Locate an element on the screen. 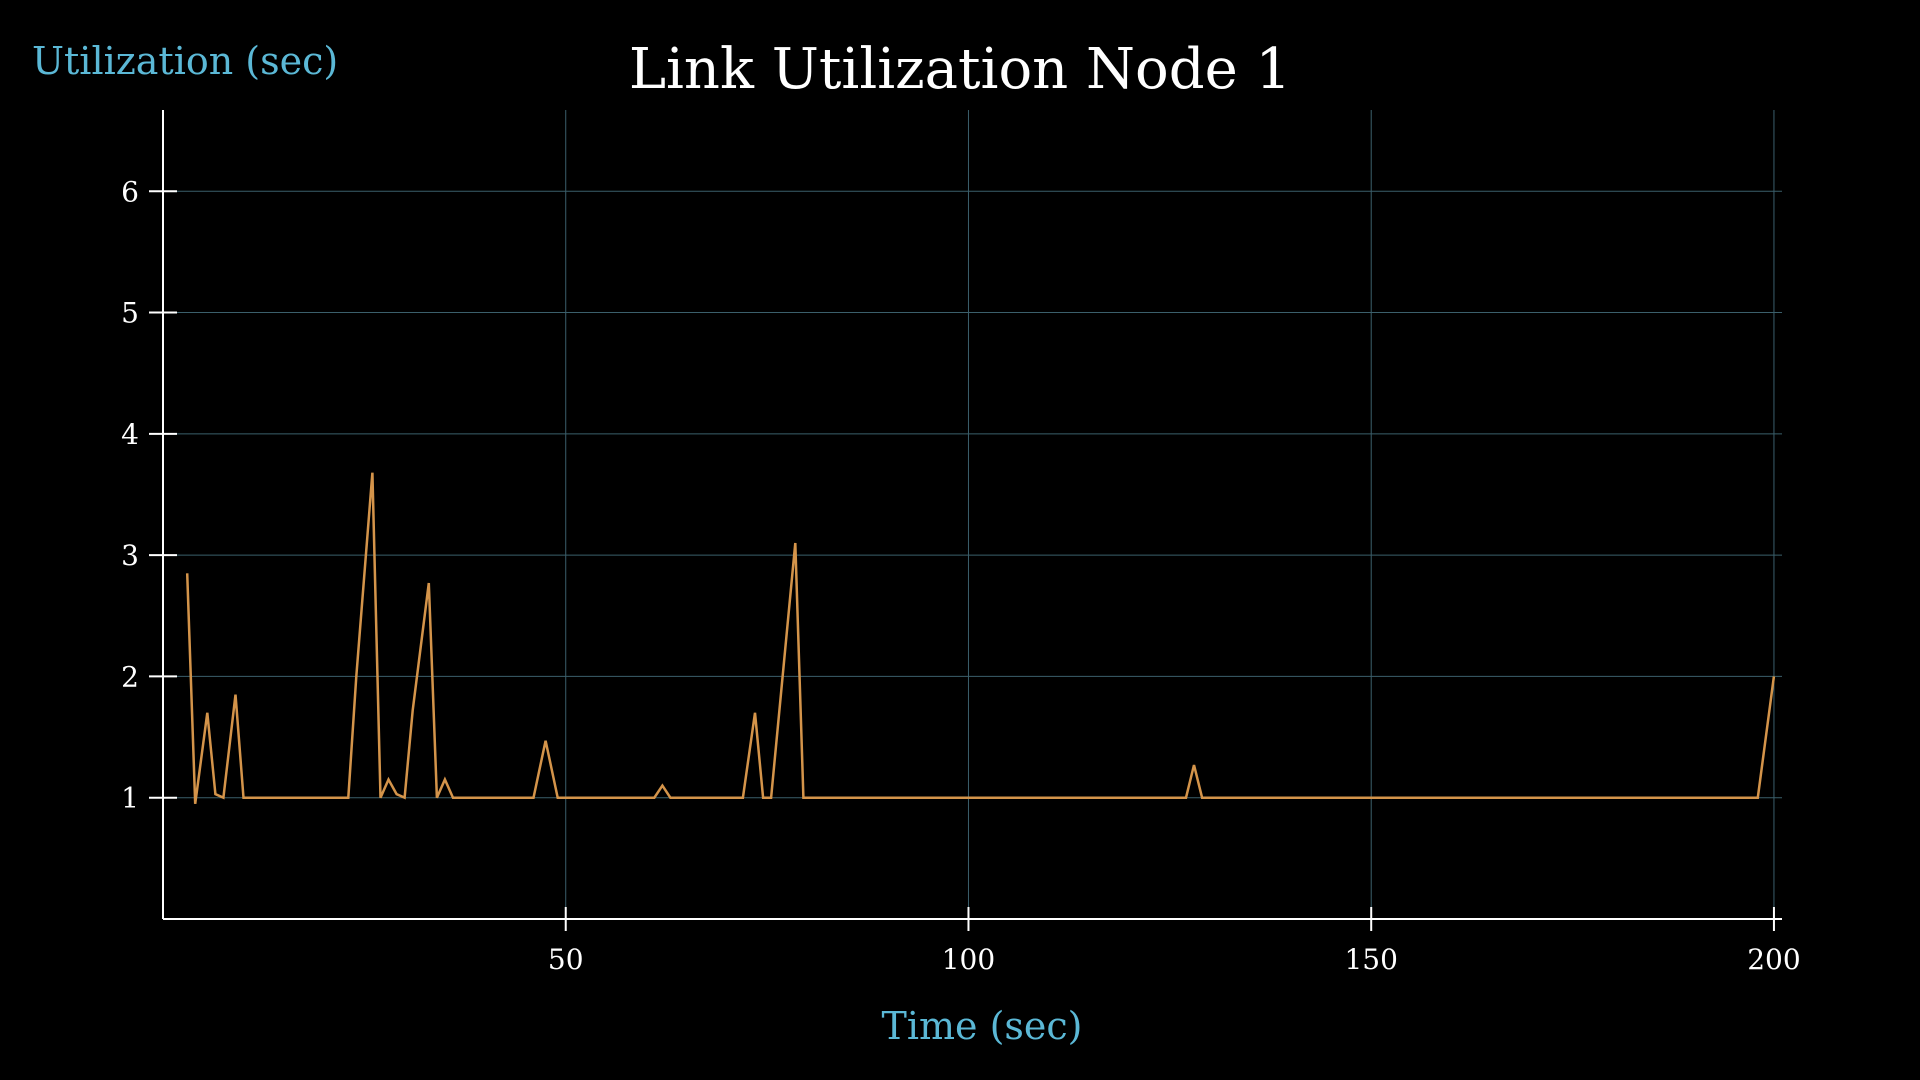 The height and width of the screenshot is (1080, 1920). x-axis-label: Time (sec) is located at coordinates (981, 1026).